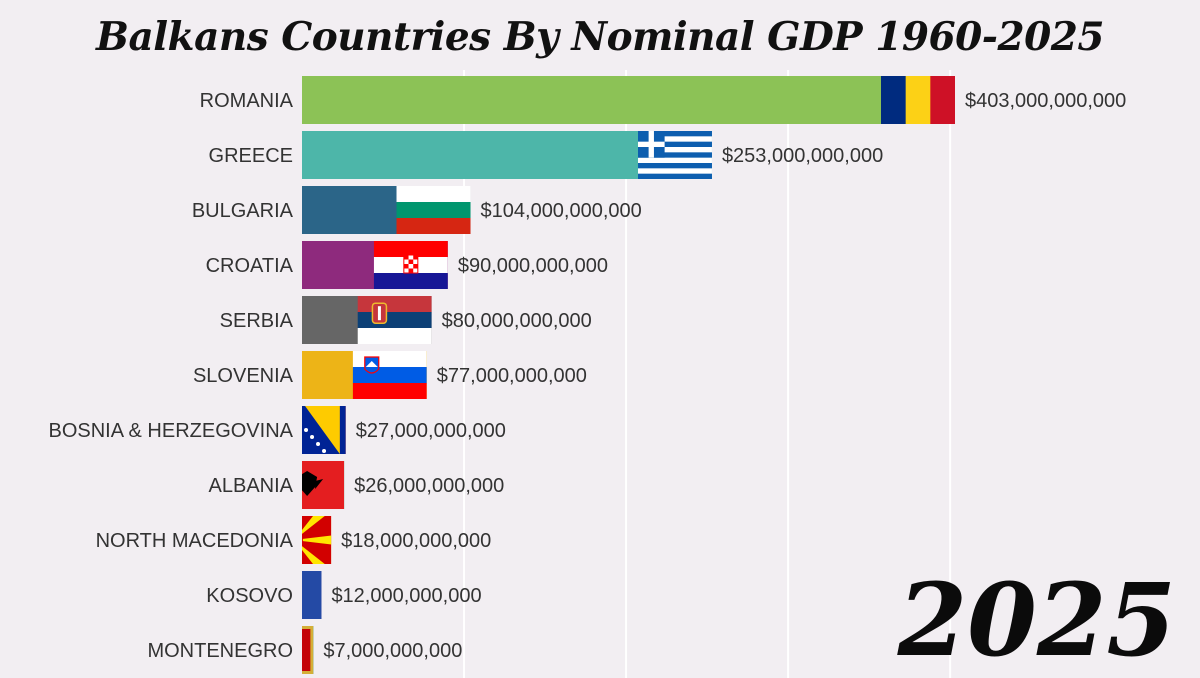 This screenshot has width=1200, height=678. What do you see at coordinates (394, 320) in the screenshot?
I see `flag-serbia-icon` at bounding box center [394, 320].